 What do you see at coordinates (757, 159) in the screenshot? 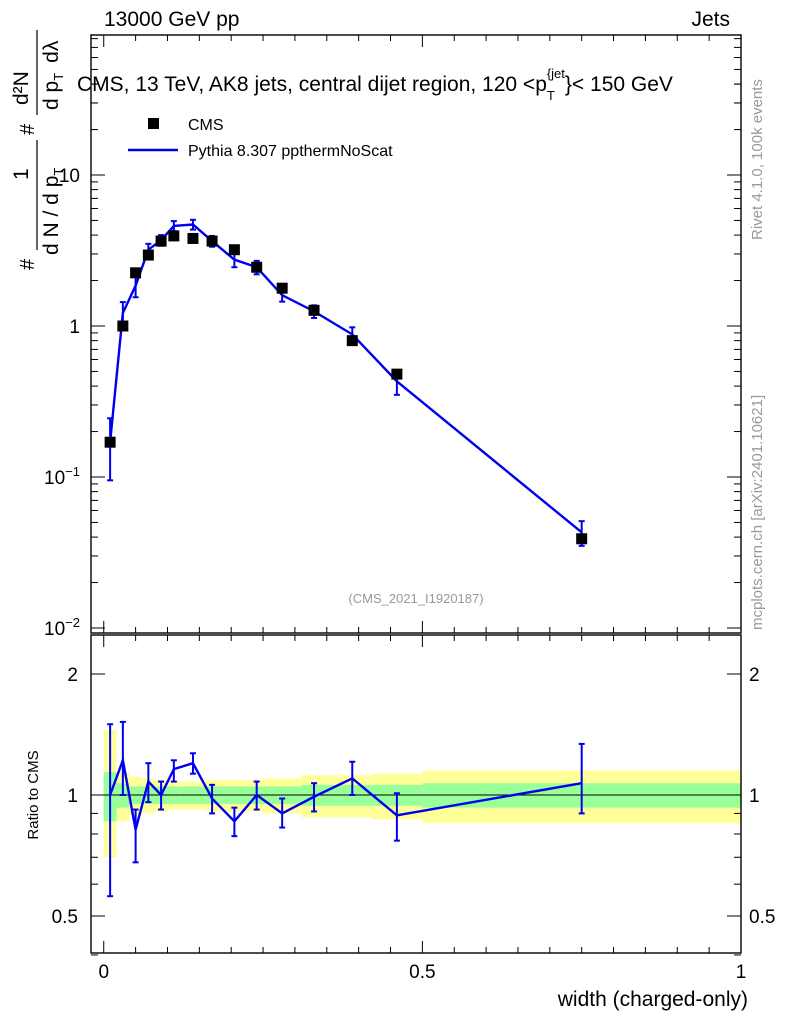
I see `rivet-version-label: Rivet 4.1.0, 100k events` at bounding box center [757, 159].